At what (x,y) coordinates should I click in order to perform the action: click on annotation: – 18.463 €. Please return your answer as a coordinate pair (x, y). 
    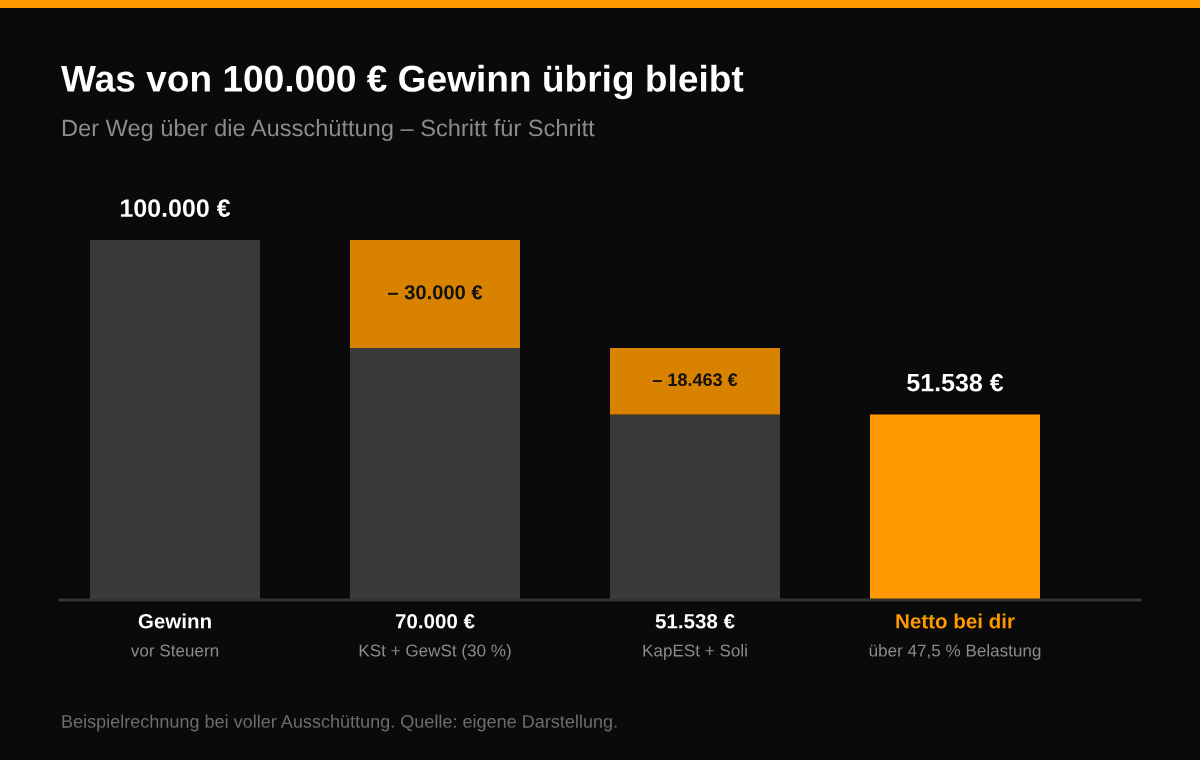
    Looking at the image, I should click on (695, 380).